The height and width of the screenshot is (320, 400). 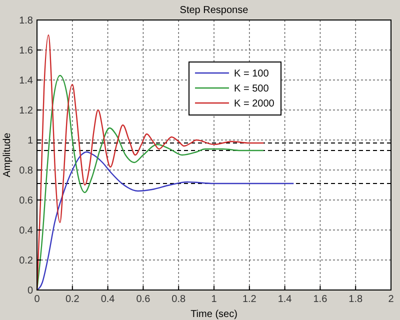 I want to click on x-tick-label: 0, so click(x=37, y=299).